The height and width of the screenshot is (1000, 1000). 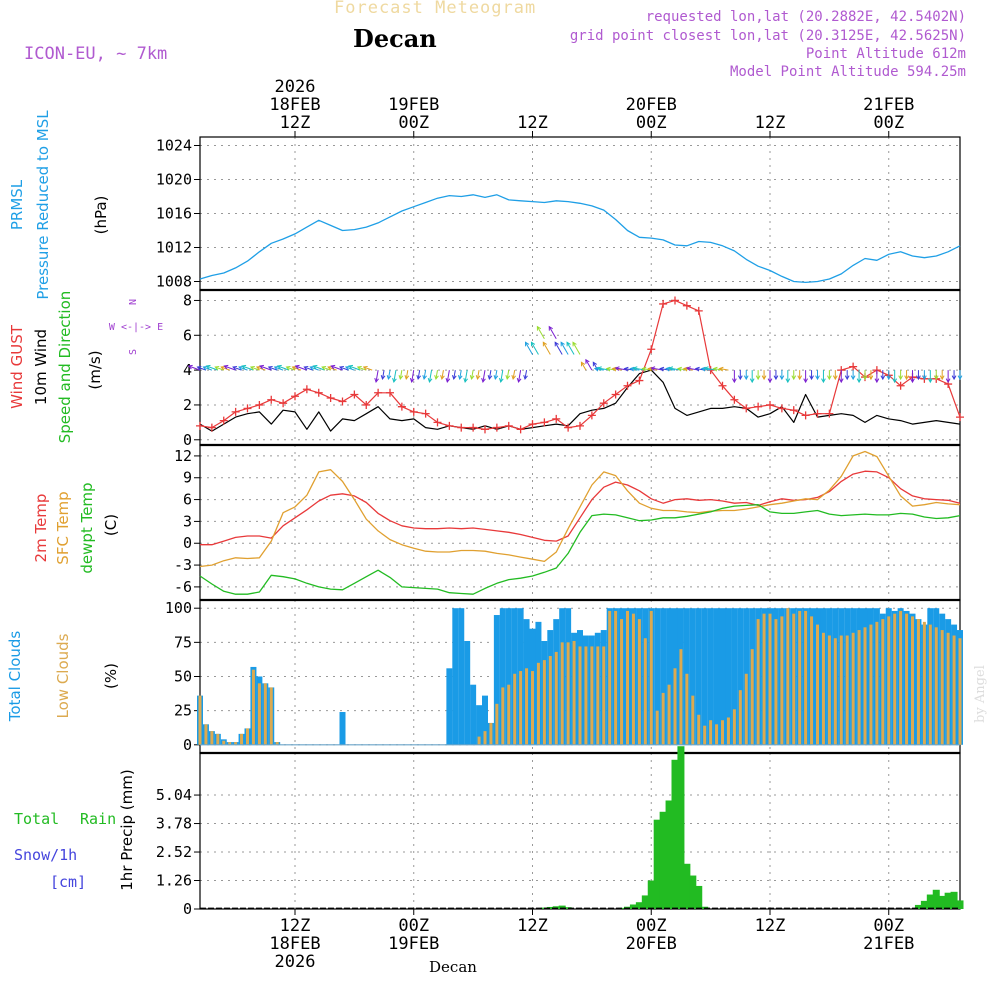 What do you see at coordinates (174, 214) in the screenshot?
I see `pressure-ytick-label: 1016` at bounding box center [174, 214].